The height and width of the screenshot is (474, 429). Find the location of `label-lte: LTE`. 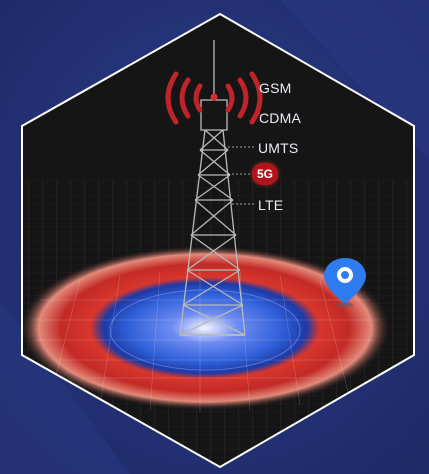

label-lte: LTE is located at coordinates (271, 205).